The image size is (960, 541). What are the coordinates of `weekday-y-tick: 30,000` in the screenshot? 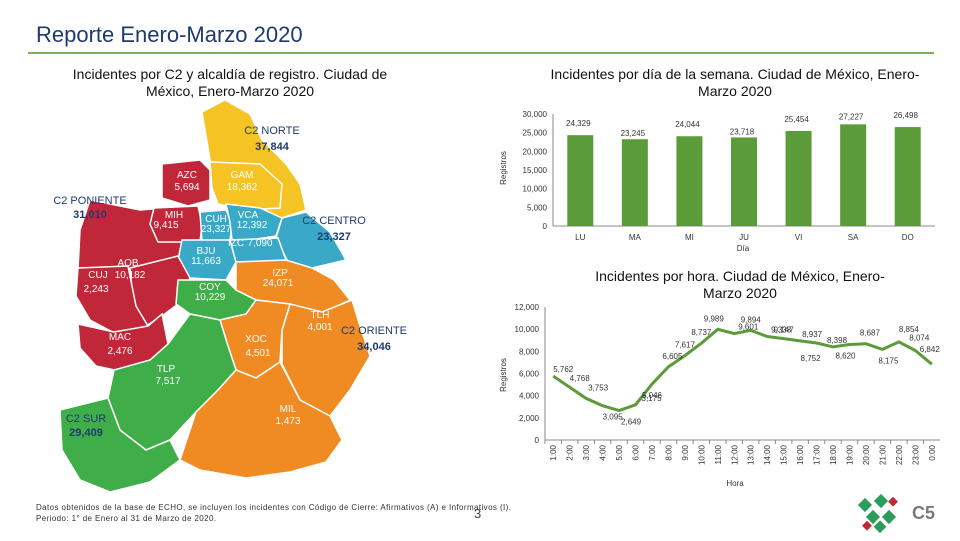 It's located at (535, 114).